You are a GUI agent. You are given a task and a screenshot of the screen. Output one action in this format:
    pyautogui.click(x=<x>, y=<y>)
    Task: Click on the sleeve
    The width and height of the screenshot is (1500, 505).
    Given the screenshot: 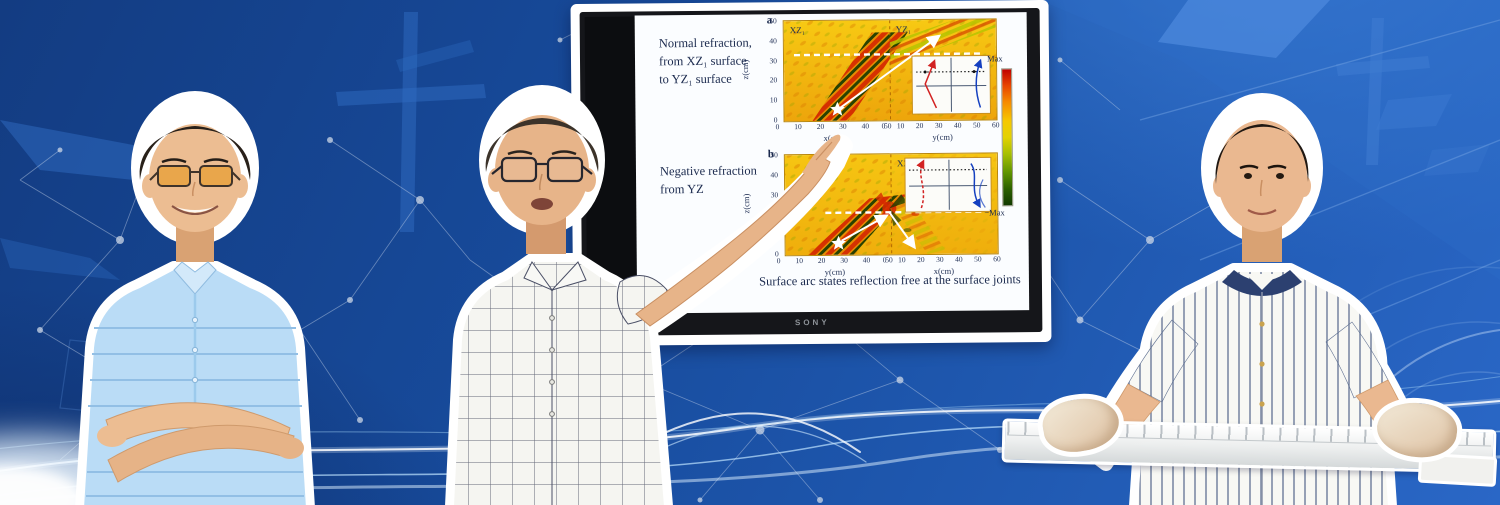 What is the action you would take?
    pyautogui.click(x=1163, y=361)
    